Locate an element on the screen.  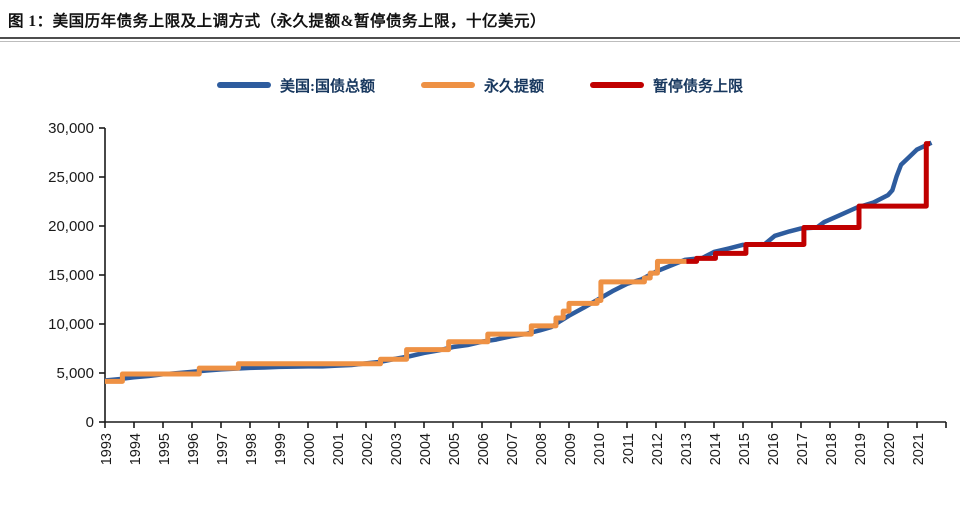
legend-swatch-permanent-increase-line is located at coordinates (447, 85).